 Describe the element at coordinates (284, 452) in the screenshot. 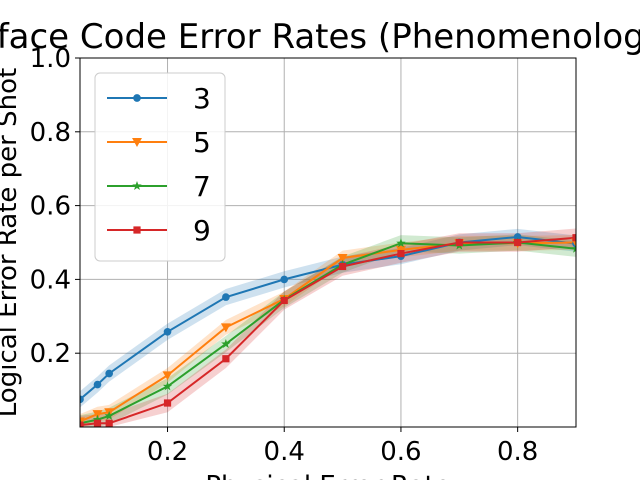

I see `x-tick-label: 0.4` at that location.